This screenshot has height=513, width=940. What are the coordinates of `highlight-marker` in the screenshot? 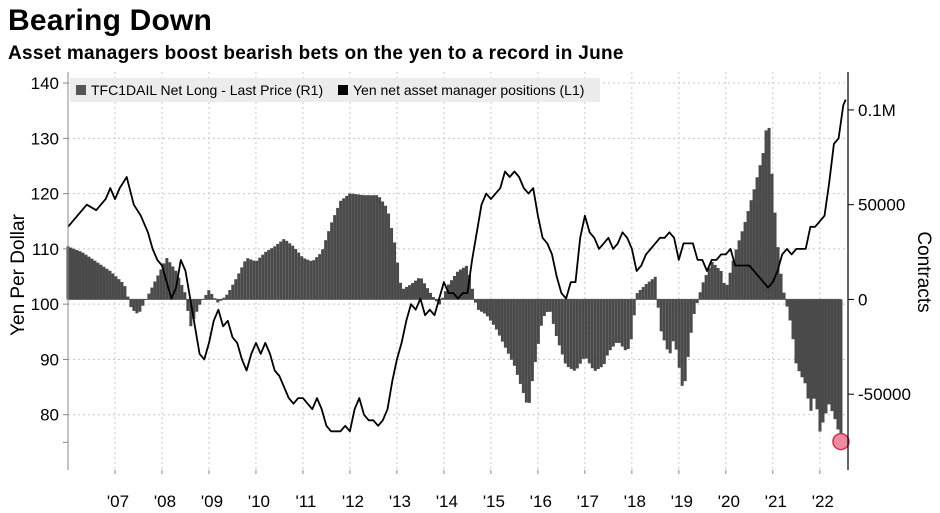 It's located at (841, 441).